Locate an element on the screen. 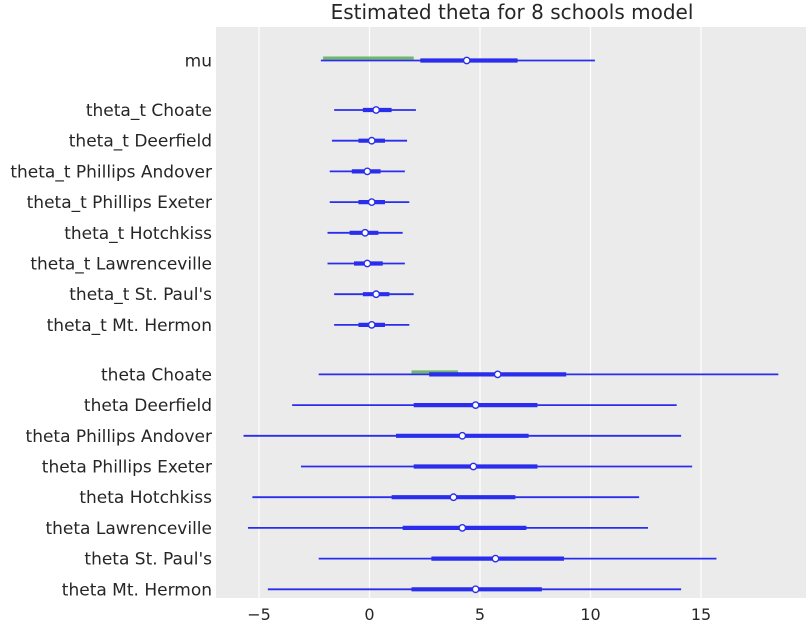  x-axis-ticks: −5 0 5 10 15 is located at coordinates (479, 614).